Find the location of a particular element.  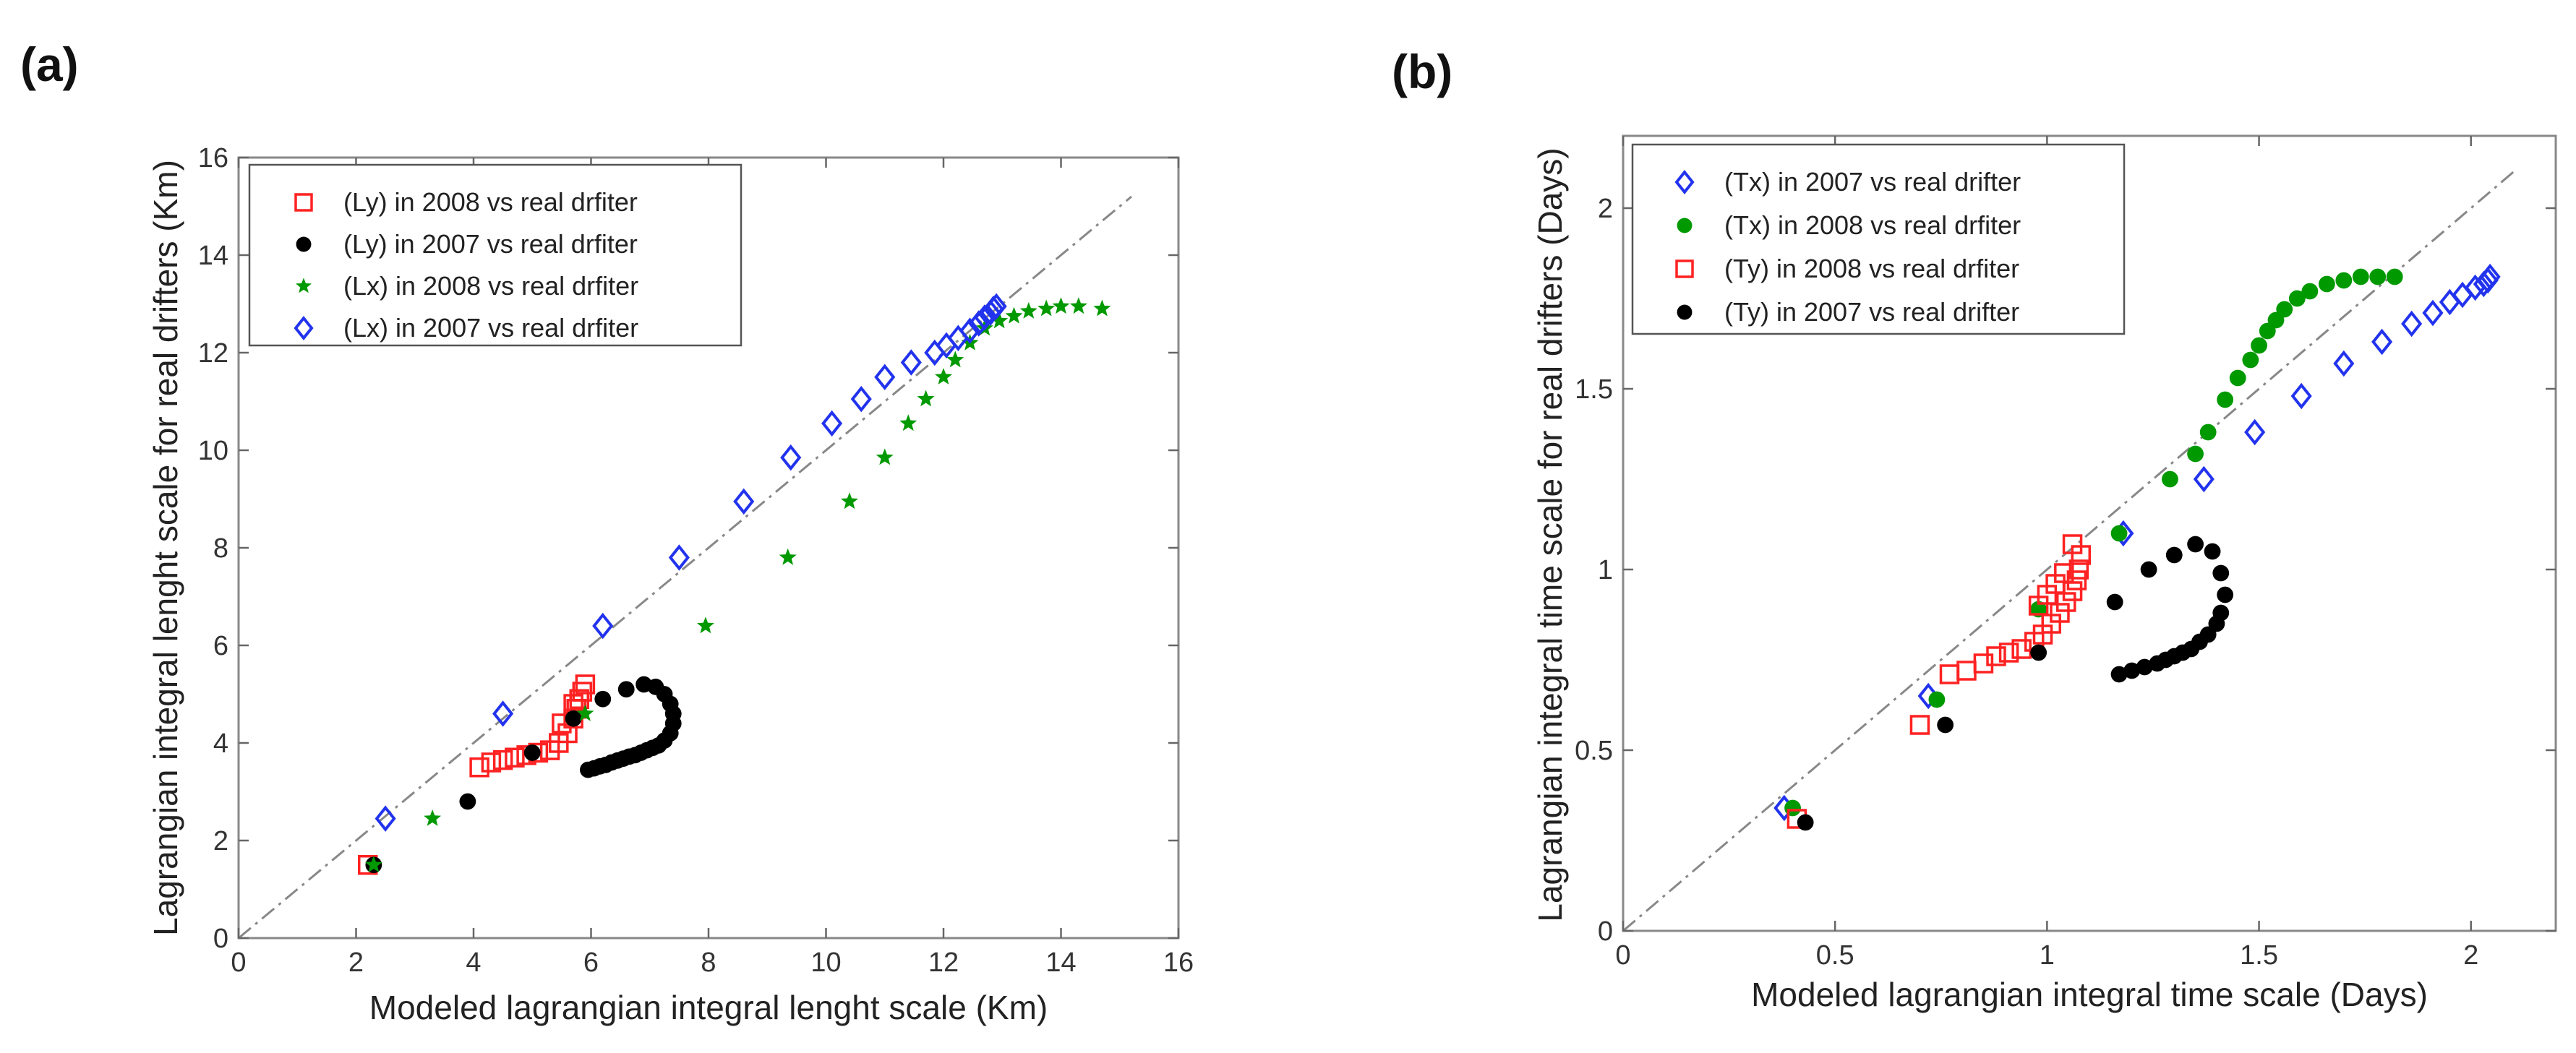

panel-b-legend-entry: (Ty) in 2008 vs real drfiter is located at coordinates (1847, 268).